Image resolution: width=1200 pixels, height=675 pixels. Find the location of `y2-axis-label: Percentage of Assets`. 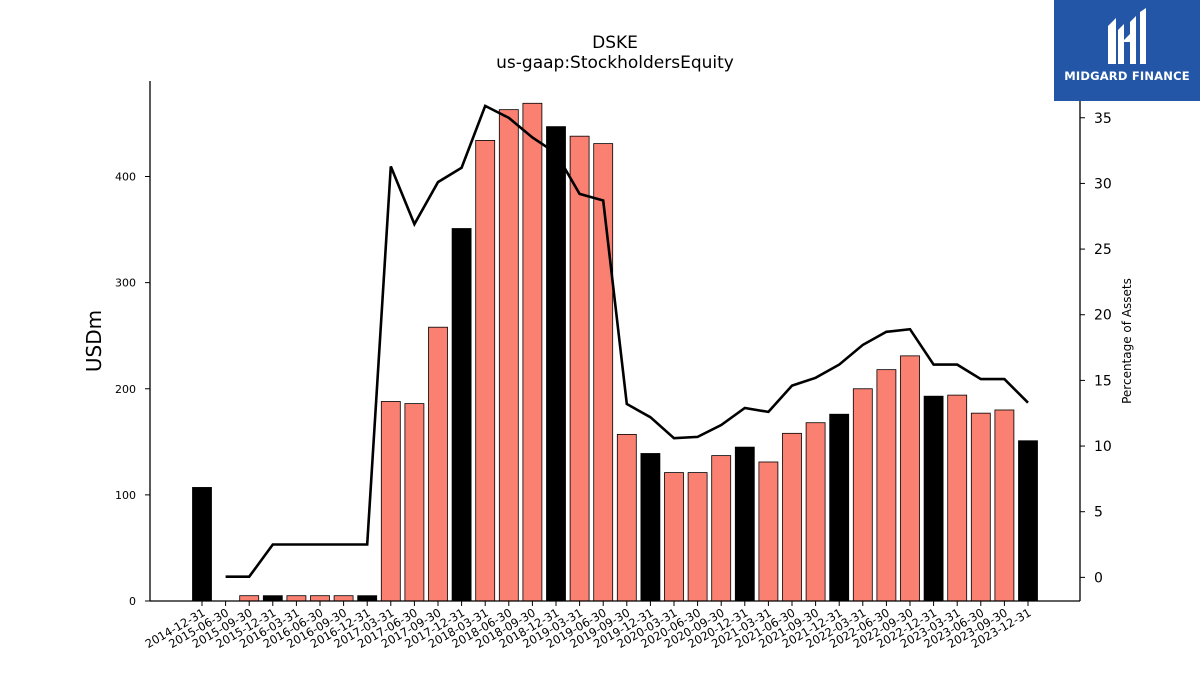

y2-axis-label: Percentage of Assets is located at coordinates (1127, 341).